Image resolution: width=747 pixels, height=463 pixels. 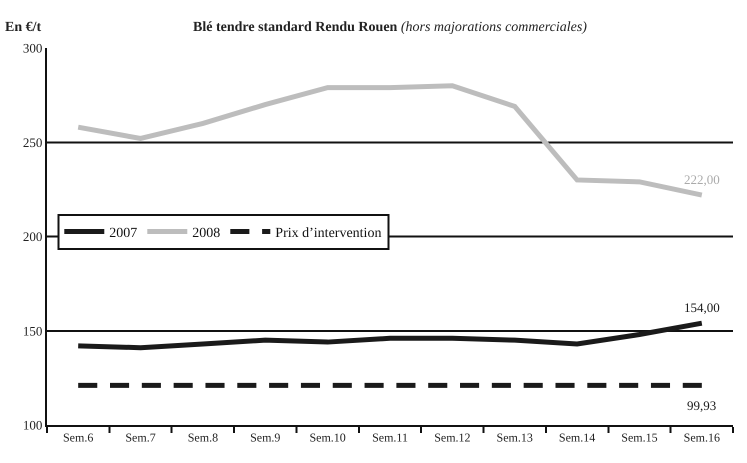 What do you see at coordinates (327, 437) in the screenshot?
I see `x-tick-label: Sem.10` at bounding box center [327, 437].